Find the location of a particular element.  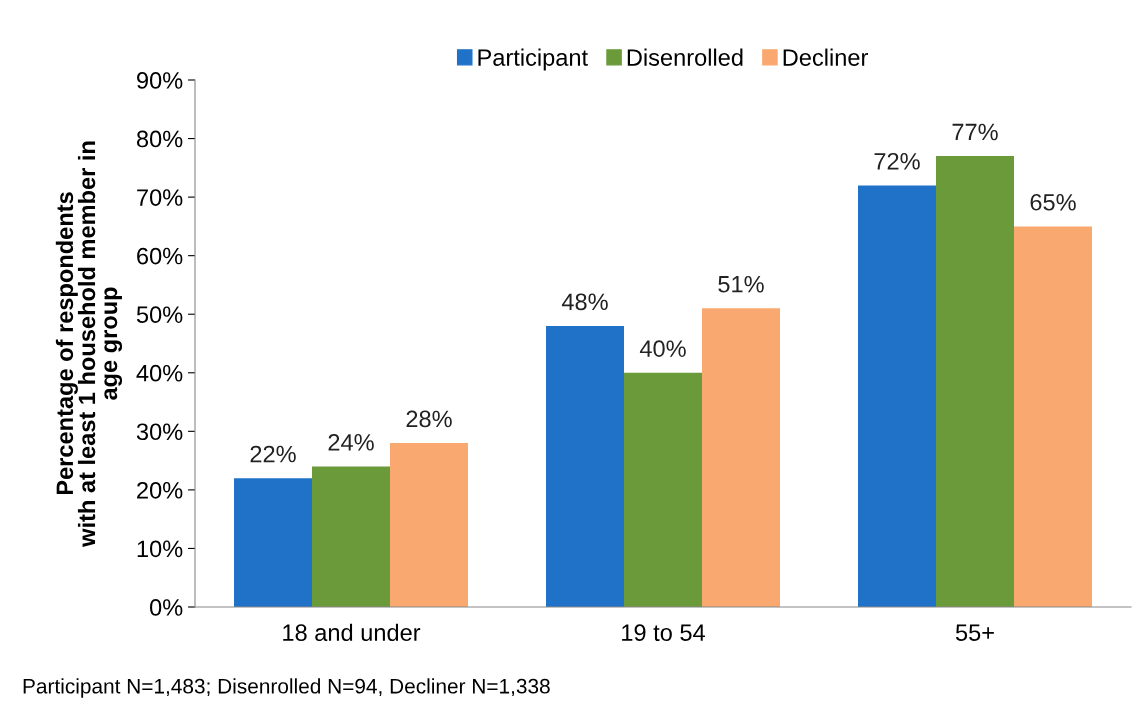

legend-label: Participant is located at coordinates (533, 59).